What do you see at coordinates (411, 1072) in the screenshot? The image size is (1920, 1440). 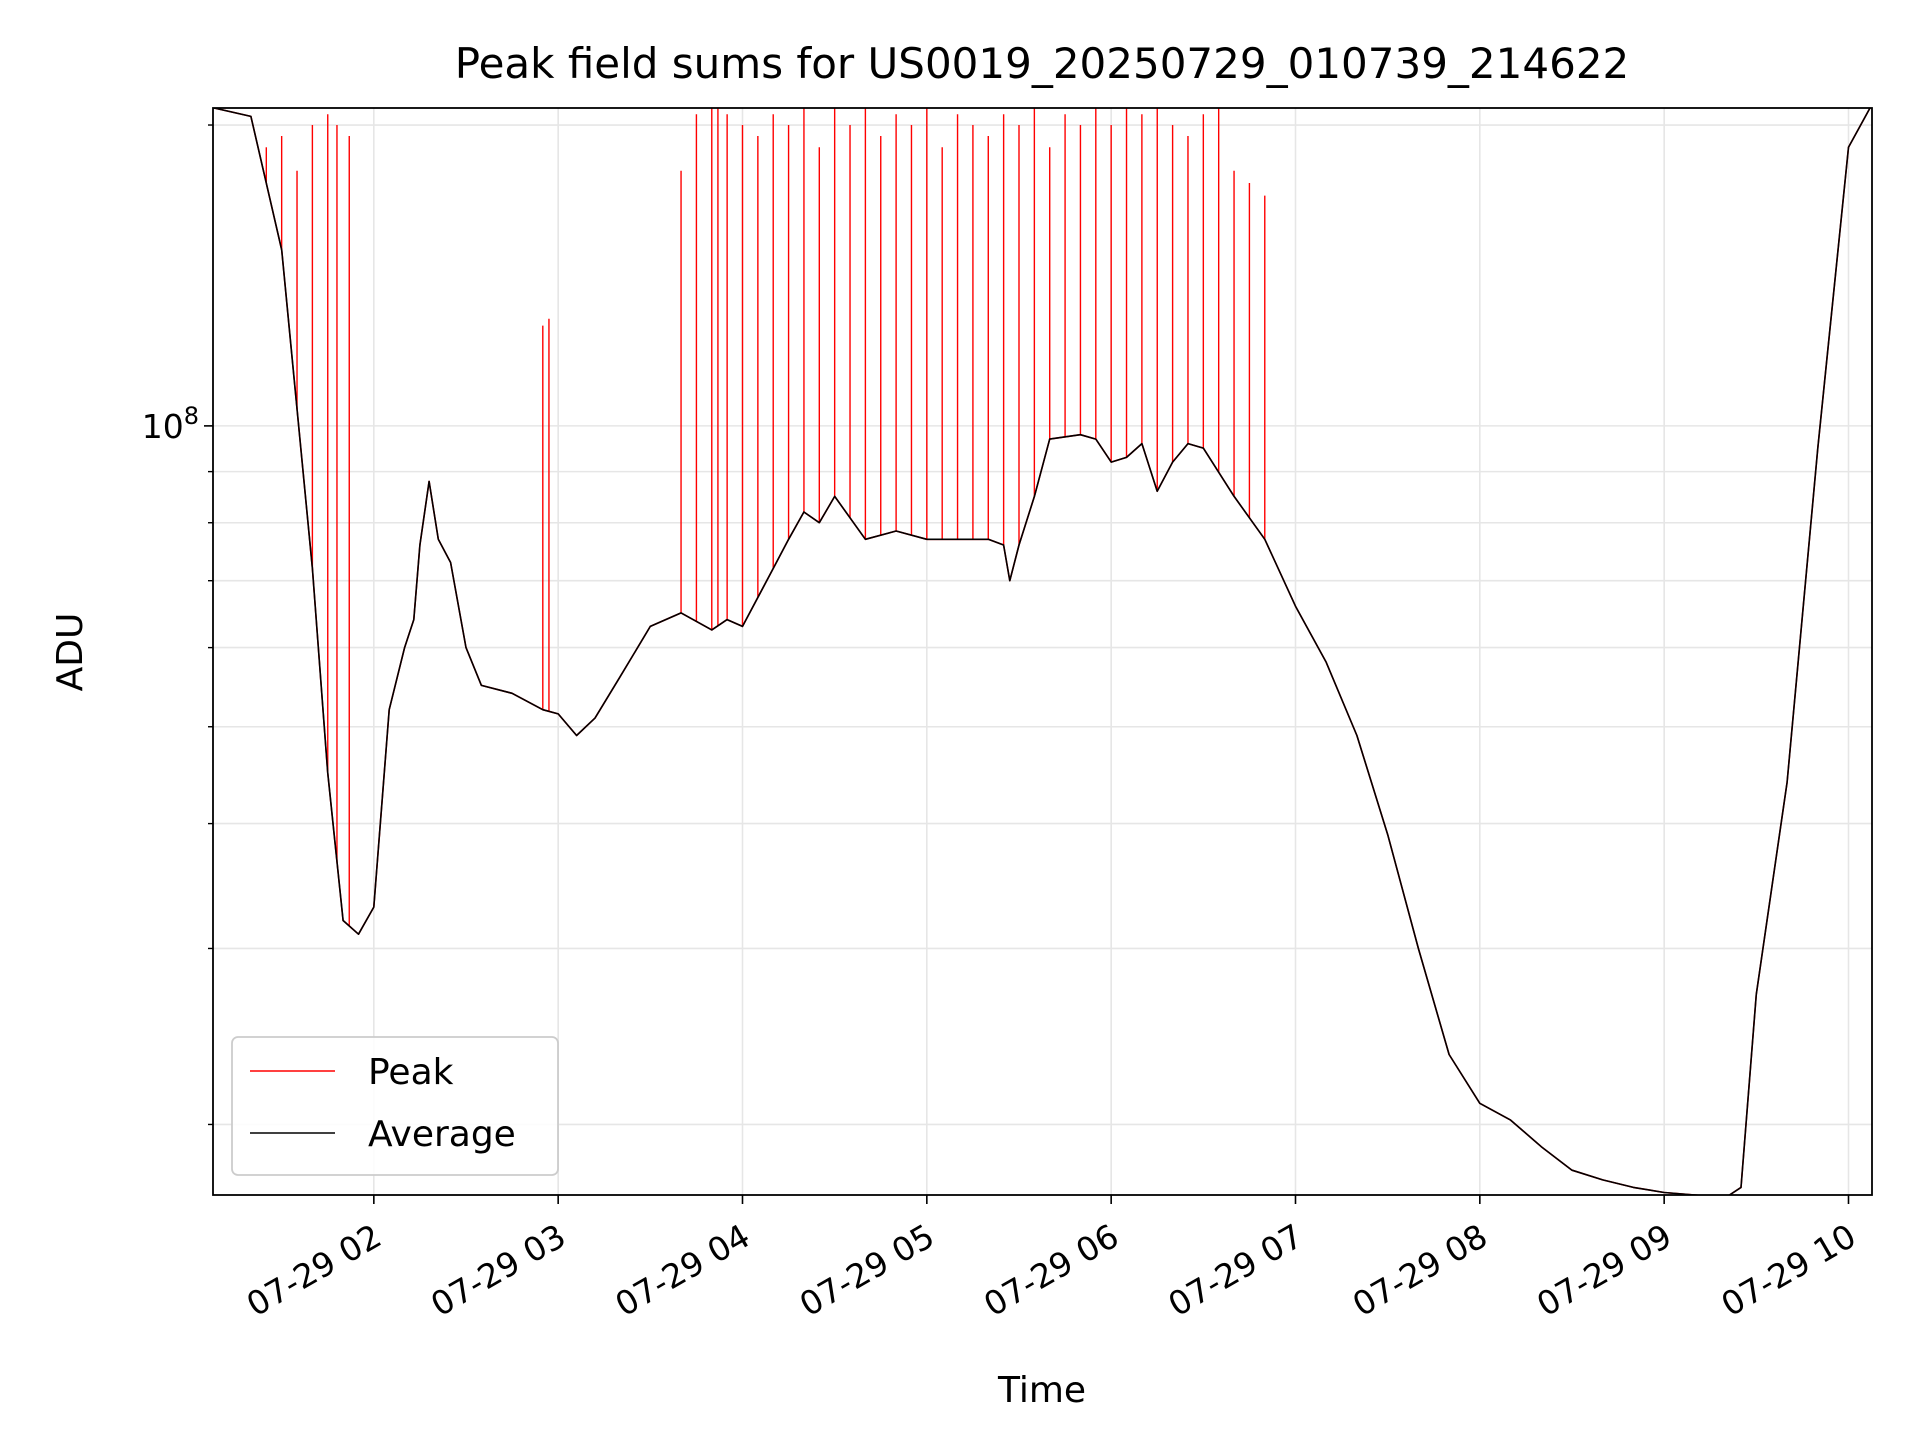 I see `legend-peak-label: Peak` at bounding box center [411, 1072].